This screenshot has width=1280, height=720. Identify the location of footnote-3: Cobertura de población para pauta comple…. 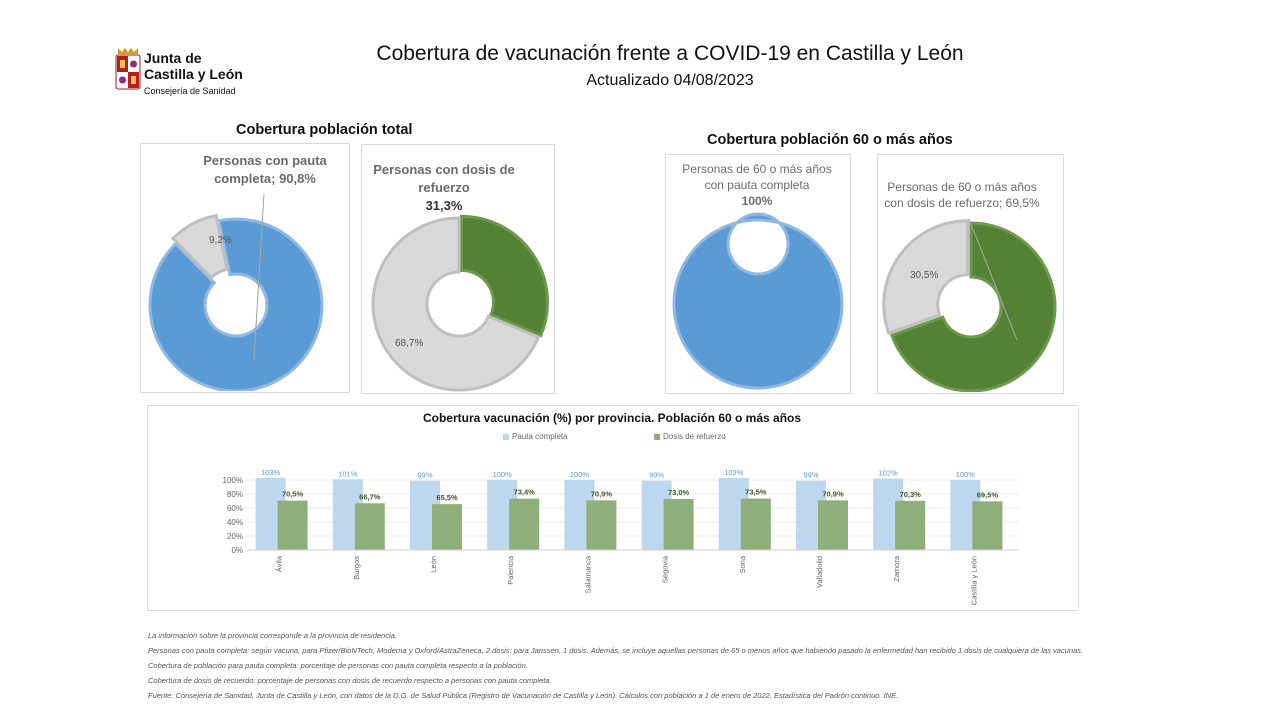
(338, 665).